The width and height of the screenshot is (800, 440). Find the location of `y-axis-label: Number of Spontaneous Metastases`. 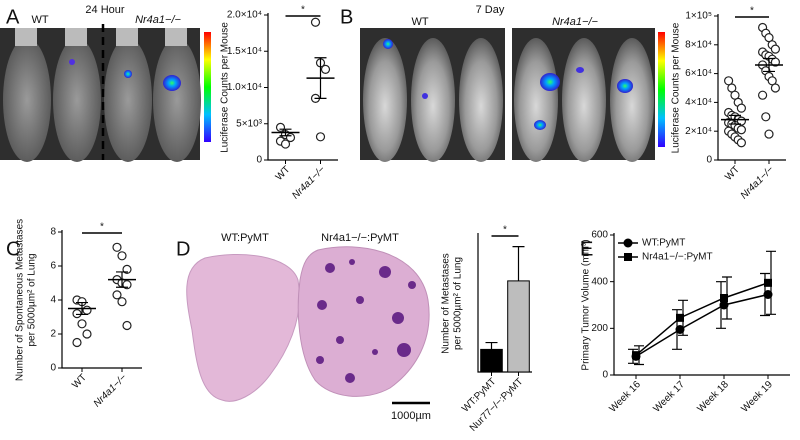

y-axis-label: Number of Spontaneous Metastases is located at coordinates (20, 300).